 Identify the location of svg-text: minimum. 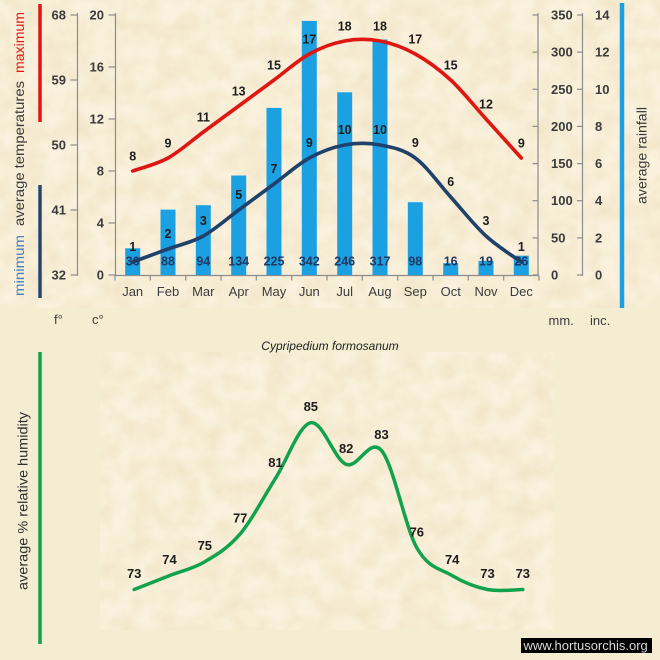
(19, 265).